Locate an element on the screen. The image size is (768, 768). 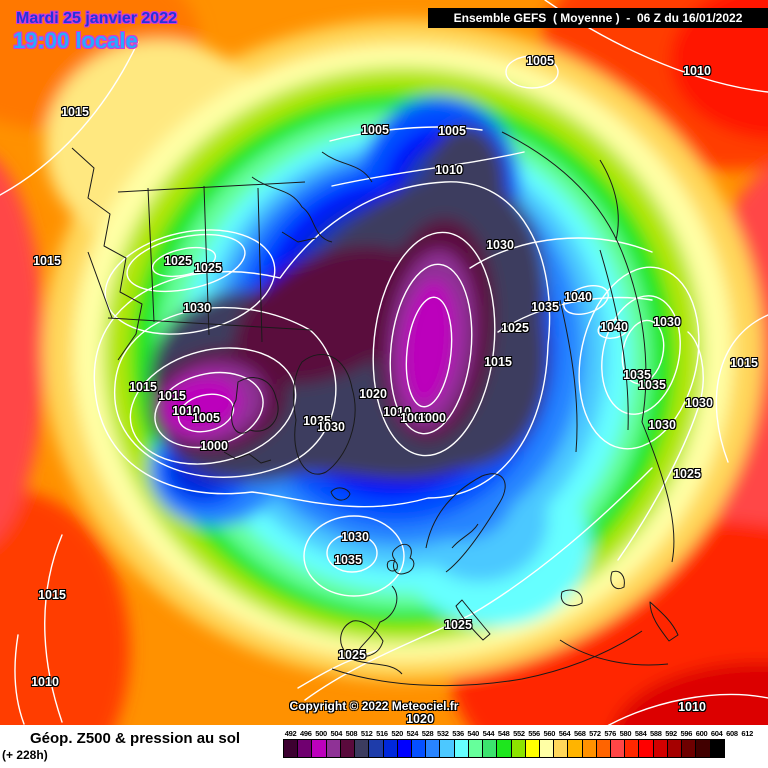
colorbar-value: 536 is located at coordinates (458, 733).